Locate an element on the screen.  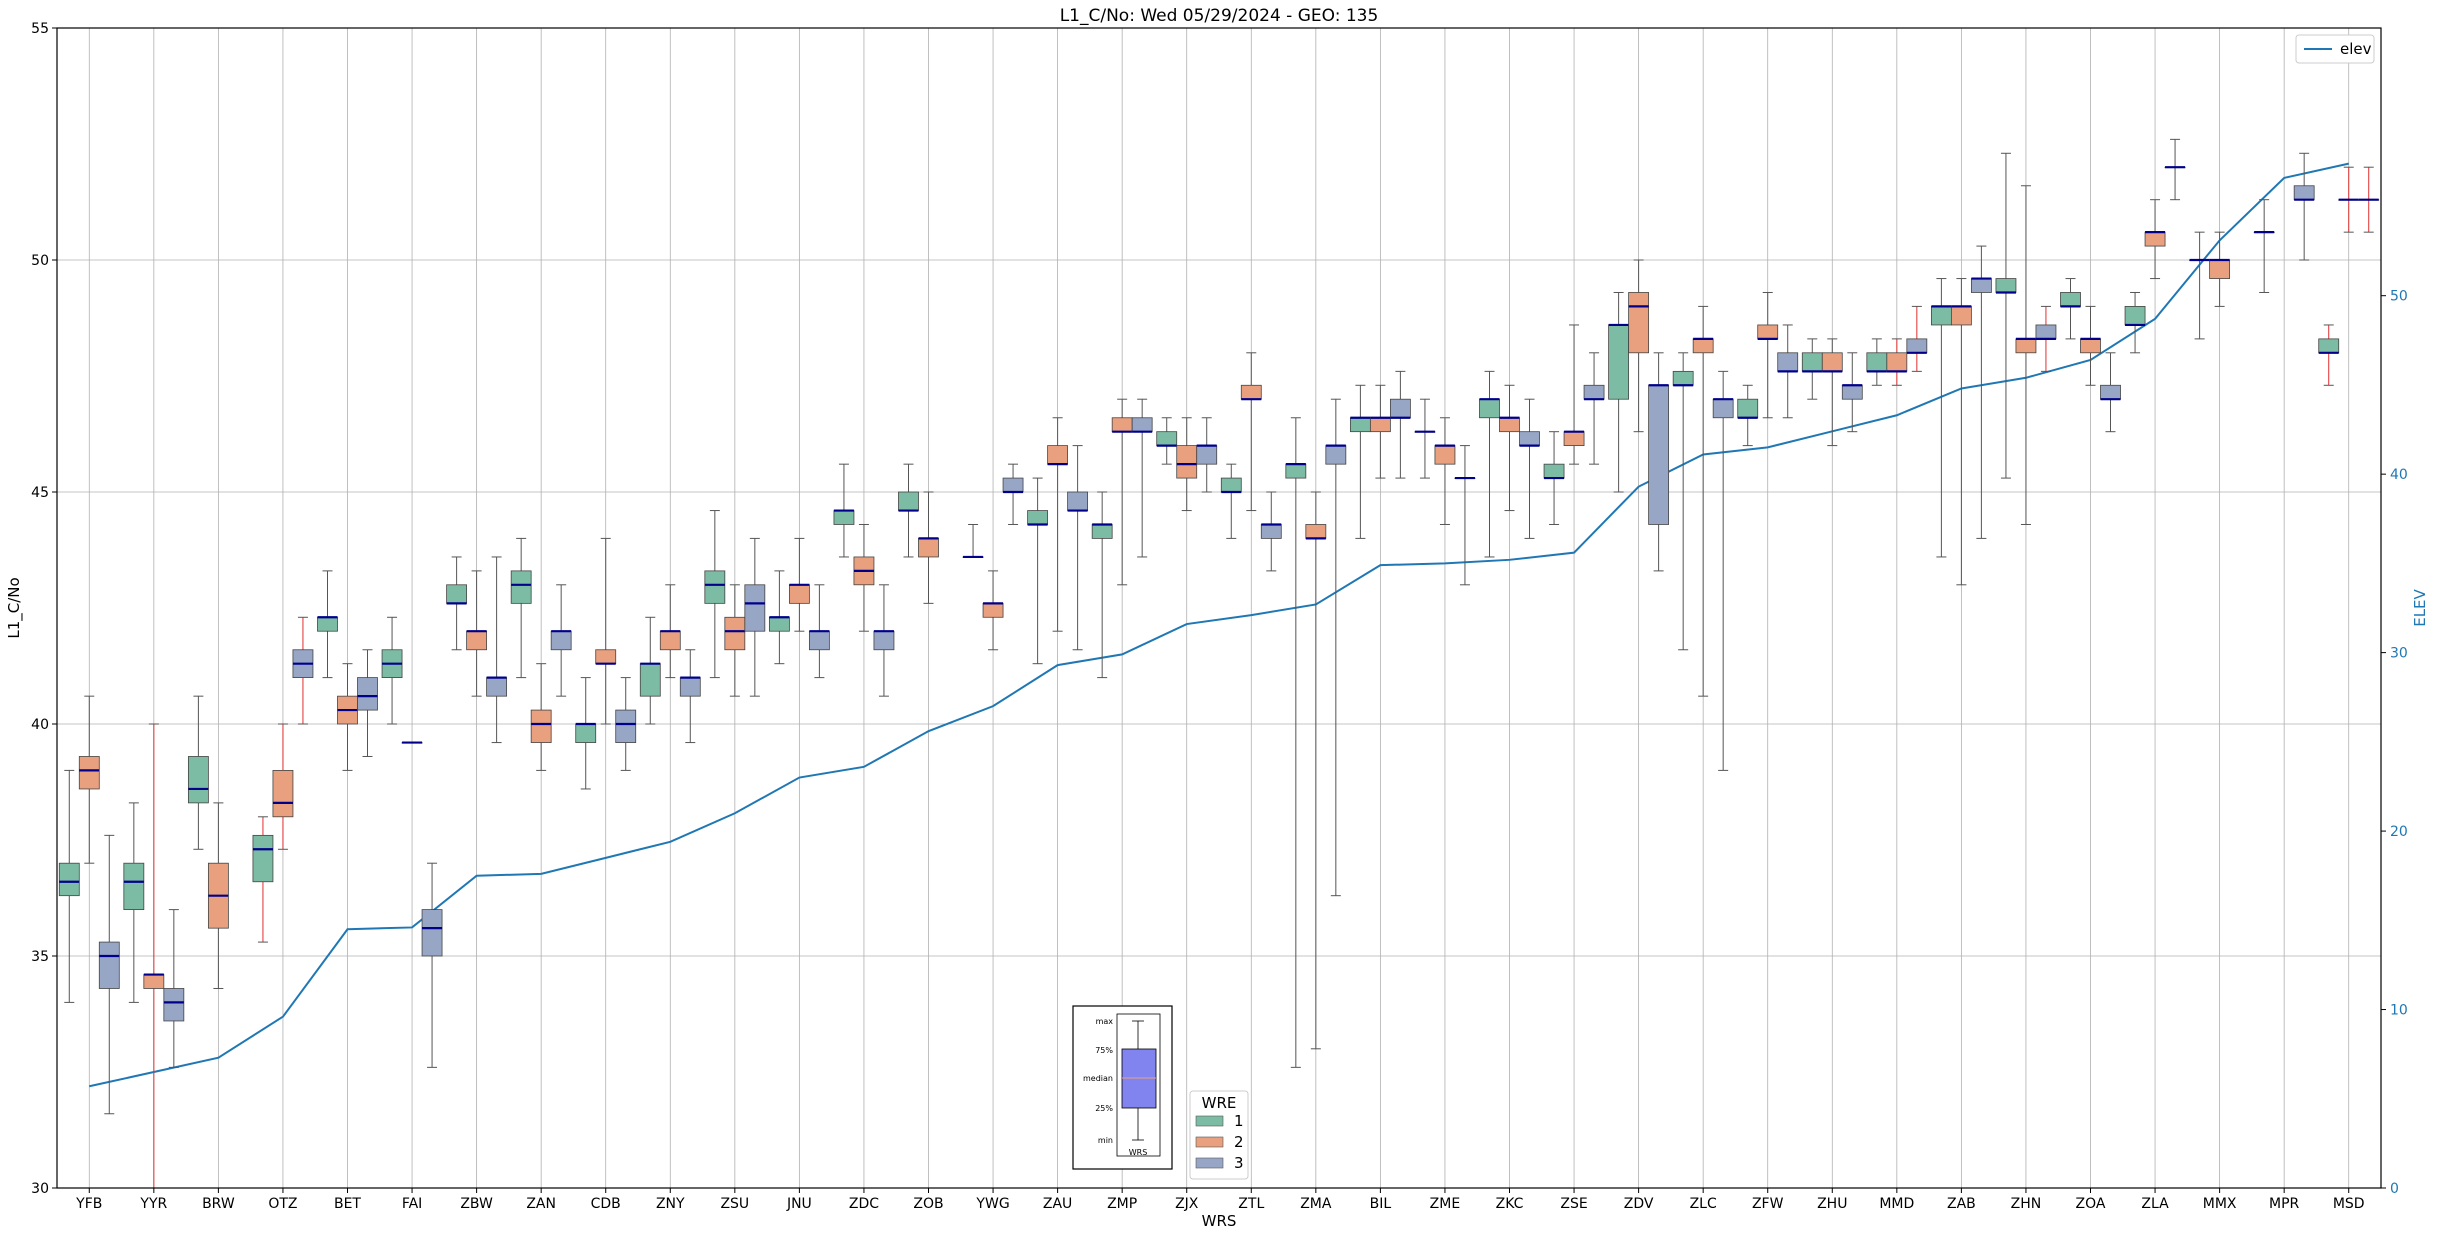
box-msd-wre1 is located at coordinates (2329, 355).